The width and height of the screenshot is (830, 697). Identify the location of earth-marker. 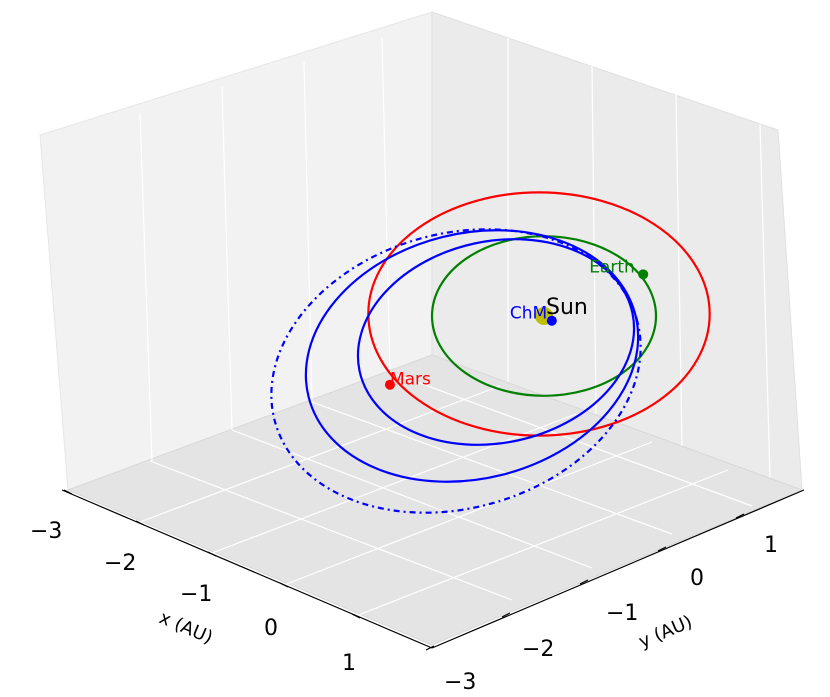
(643, 274).